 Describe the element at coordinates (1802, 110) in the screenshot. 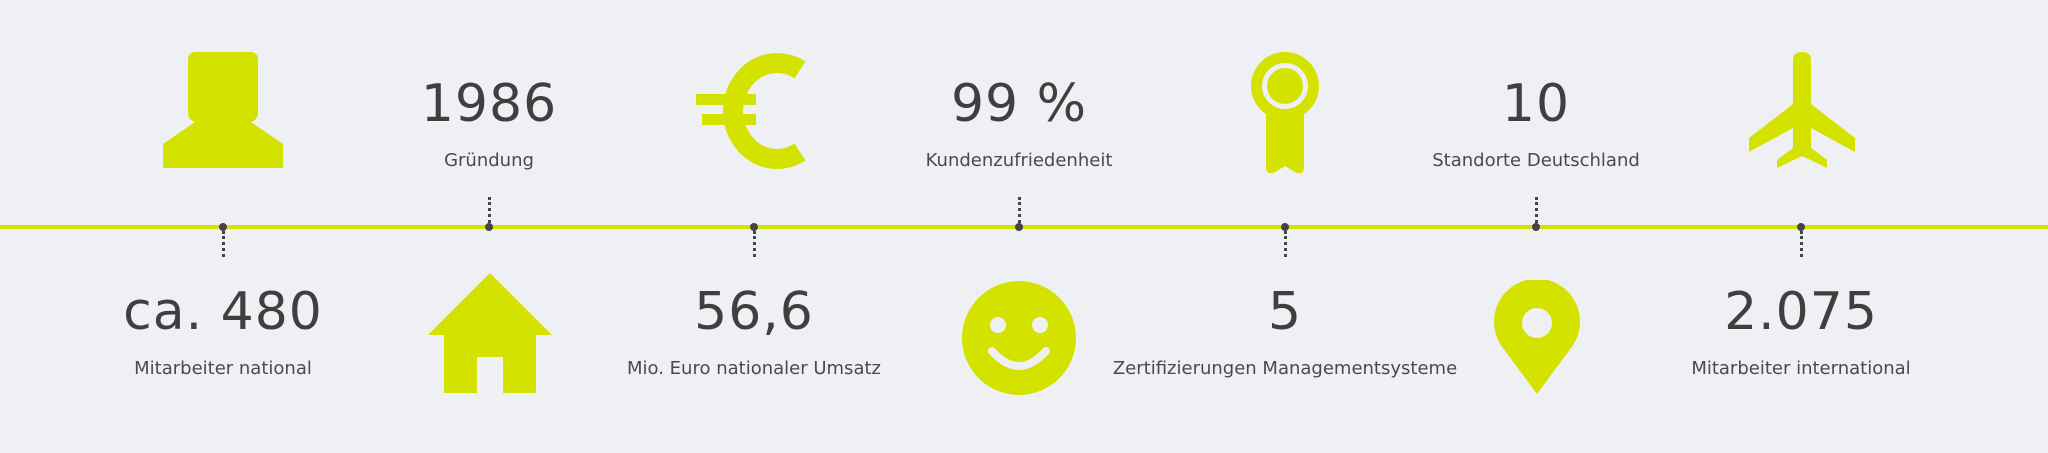

I see `airplane-icon` at that location.